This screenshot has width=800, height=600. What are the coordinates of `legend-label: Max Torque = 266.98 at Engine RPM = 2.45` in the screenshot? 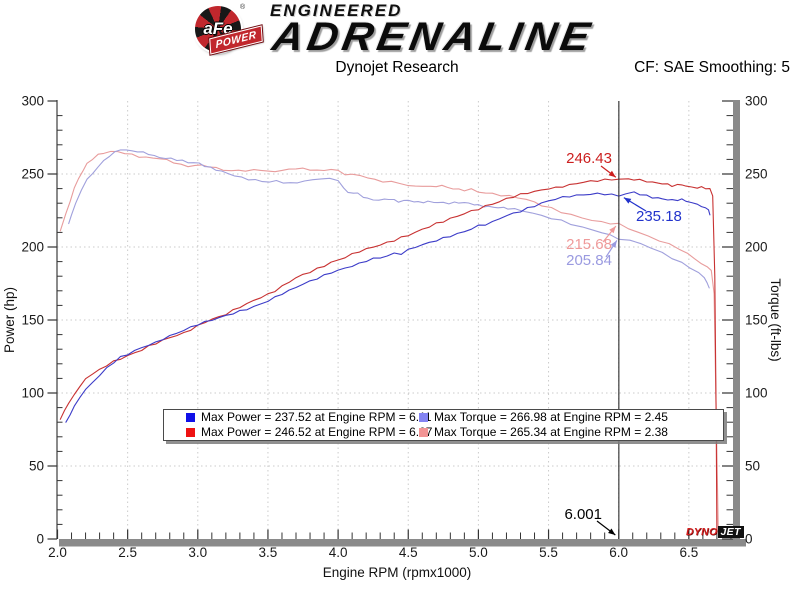 It's located at (551, 417).